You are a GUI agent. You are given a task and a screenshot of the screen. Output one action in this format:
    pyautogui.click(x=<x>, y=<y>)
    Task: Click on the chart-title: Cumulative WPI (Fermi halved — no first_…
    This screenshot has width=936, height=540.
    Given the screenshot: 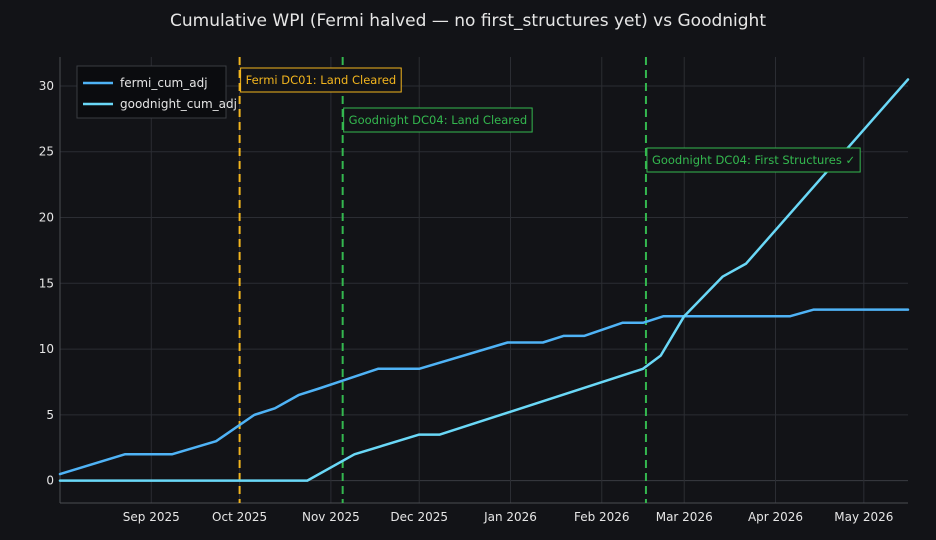 What is the action you would take?
    pyautogui.click(x=468, y=21)
    